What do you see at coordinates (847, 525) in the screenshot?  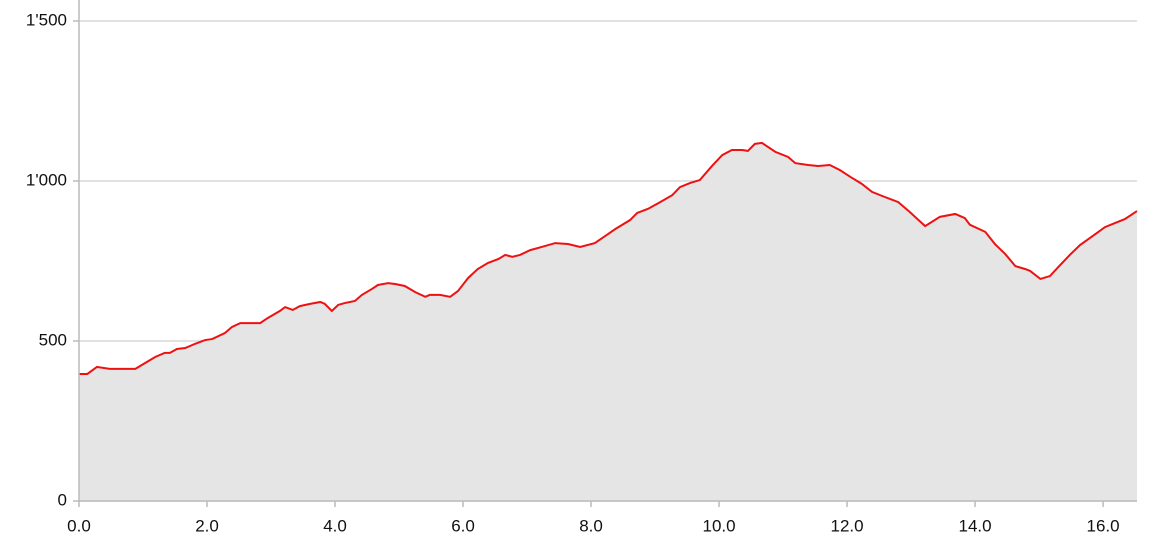 I see `x-tick-label: 12.0` at bounding box center [847, 525].